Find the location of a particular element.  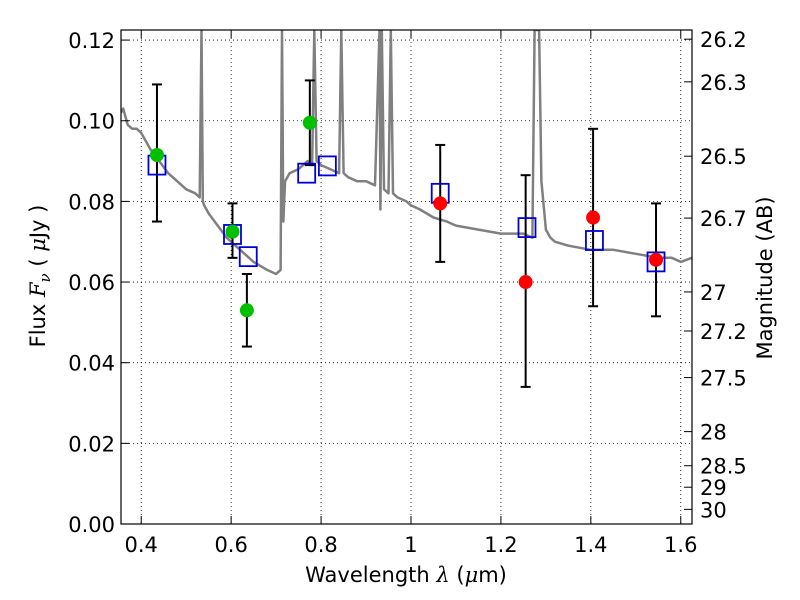

magnitude-tick-label: 26.5 is located at coordinates (723, 157).